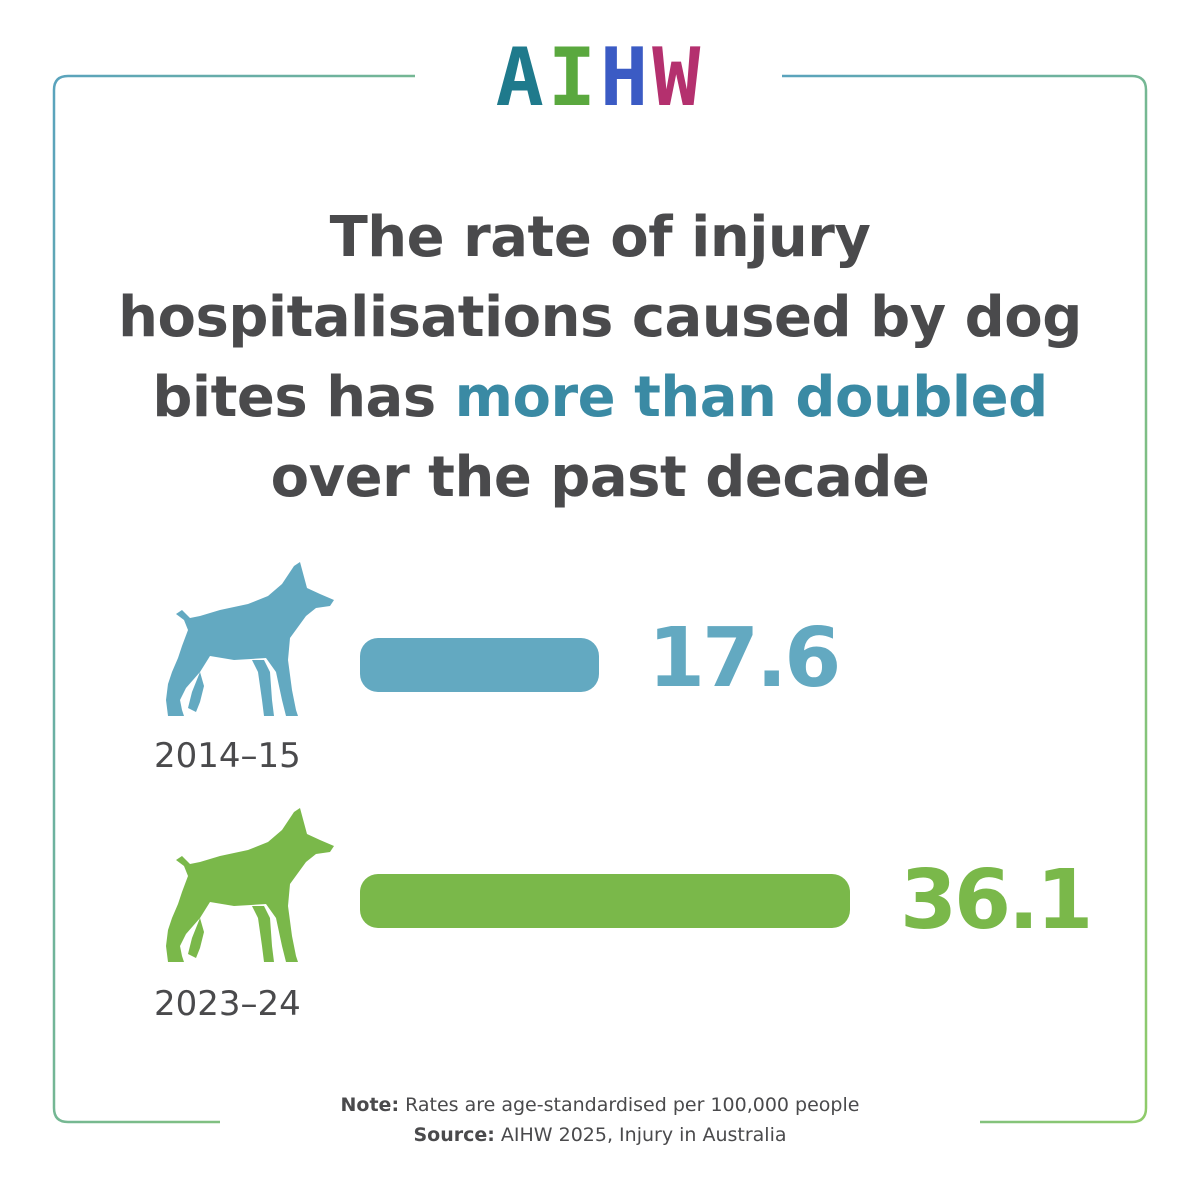 The width and height of the screenshot is (1200, 1200). What do you see at coordinates (600, 317) in the screenshot?
I see `headline-line-2: hospitalisations caused by dog` at bounding box center [600, 317].